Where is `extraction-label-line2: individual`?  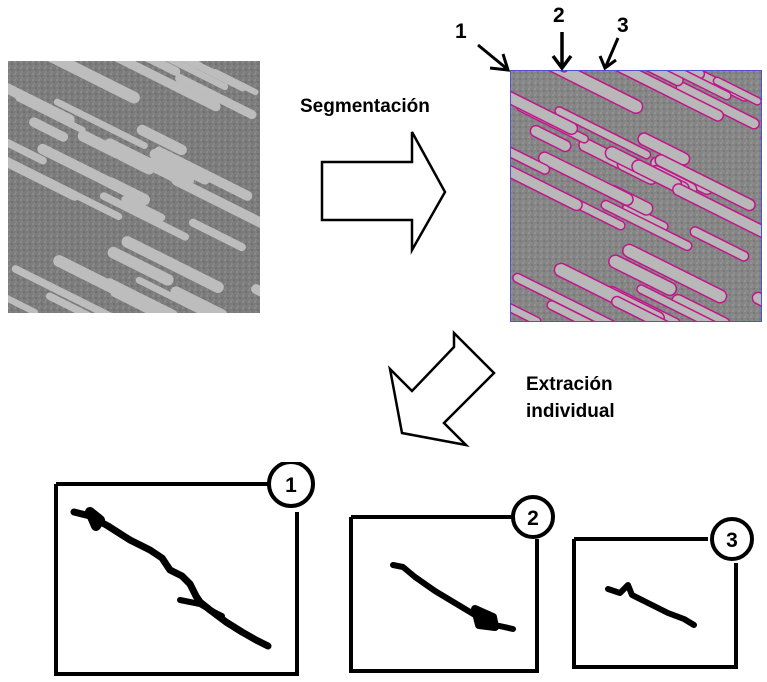
extraction-label-line2: individual is located at coordinates (570, 411).